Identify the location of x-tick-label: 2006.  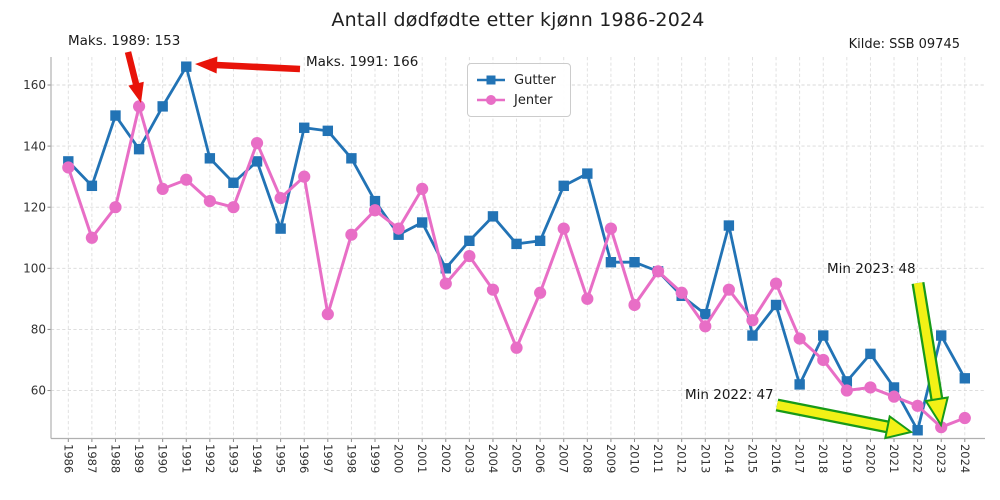
(540, 458).